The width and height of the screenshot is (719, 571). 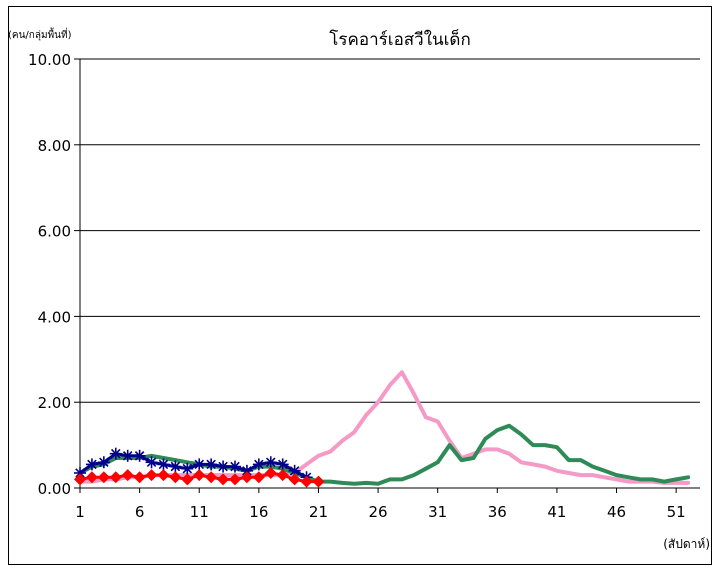 I want to click on x-tick-label: 21, so click(x=318, y=512).